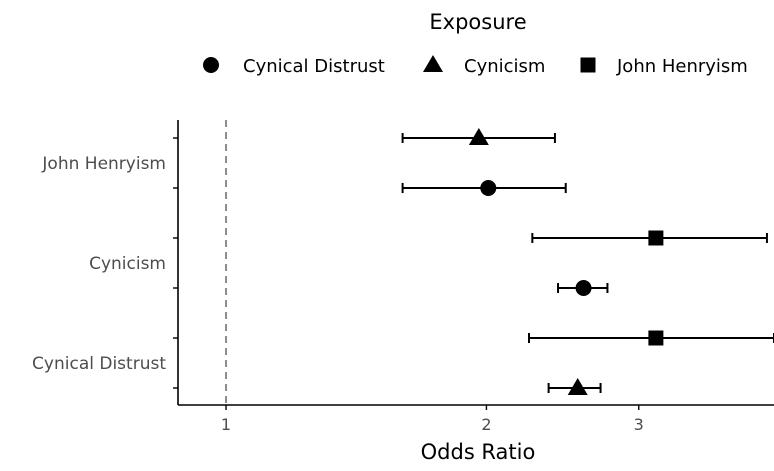  What do you see at coordinates (99, 364) in the screenshot?
I see `y-tick-label-cynical-distrust: Cynical Distrust` at bounding box center [99, 364].